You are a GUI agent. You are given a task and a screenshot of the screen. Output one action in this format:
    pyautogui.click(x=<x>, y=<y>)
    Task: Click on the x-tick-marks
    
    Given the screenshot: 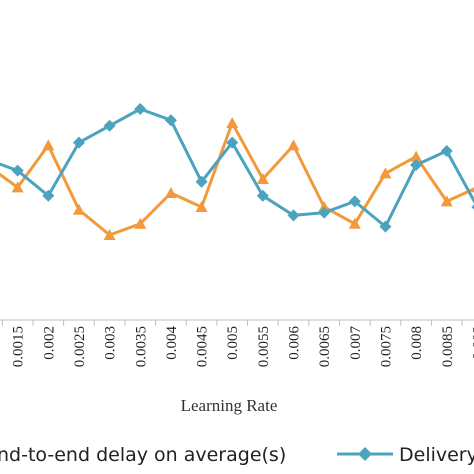 What is the action you would take?
    pyautogui.click(x=232, y=323)
    